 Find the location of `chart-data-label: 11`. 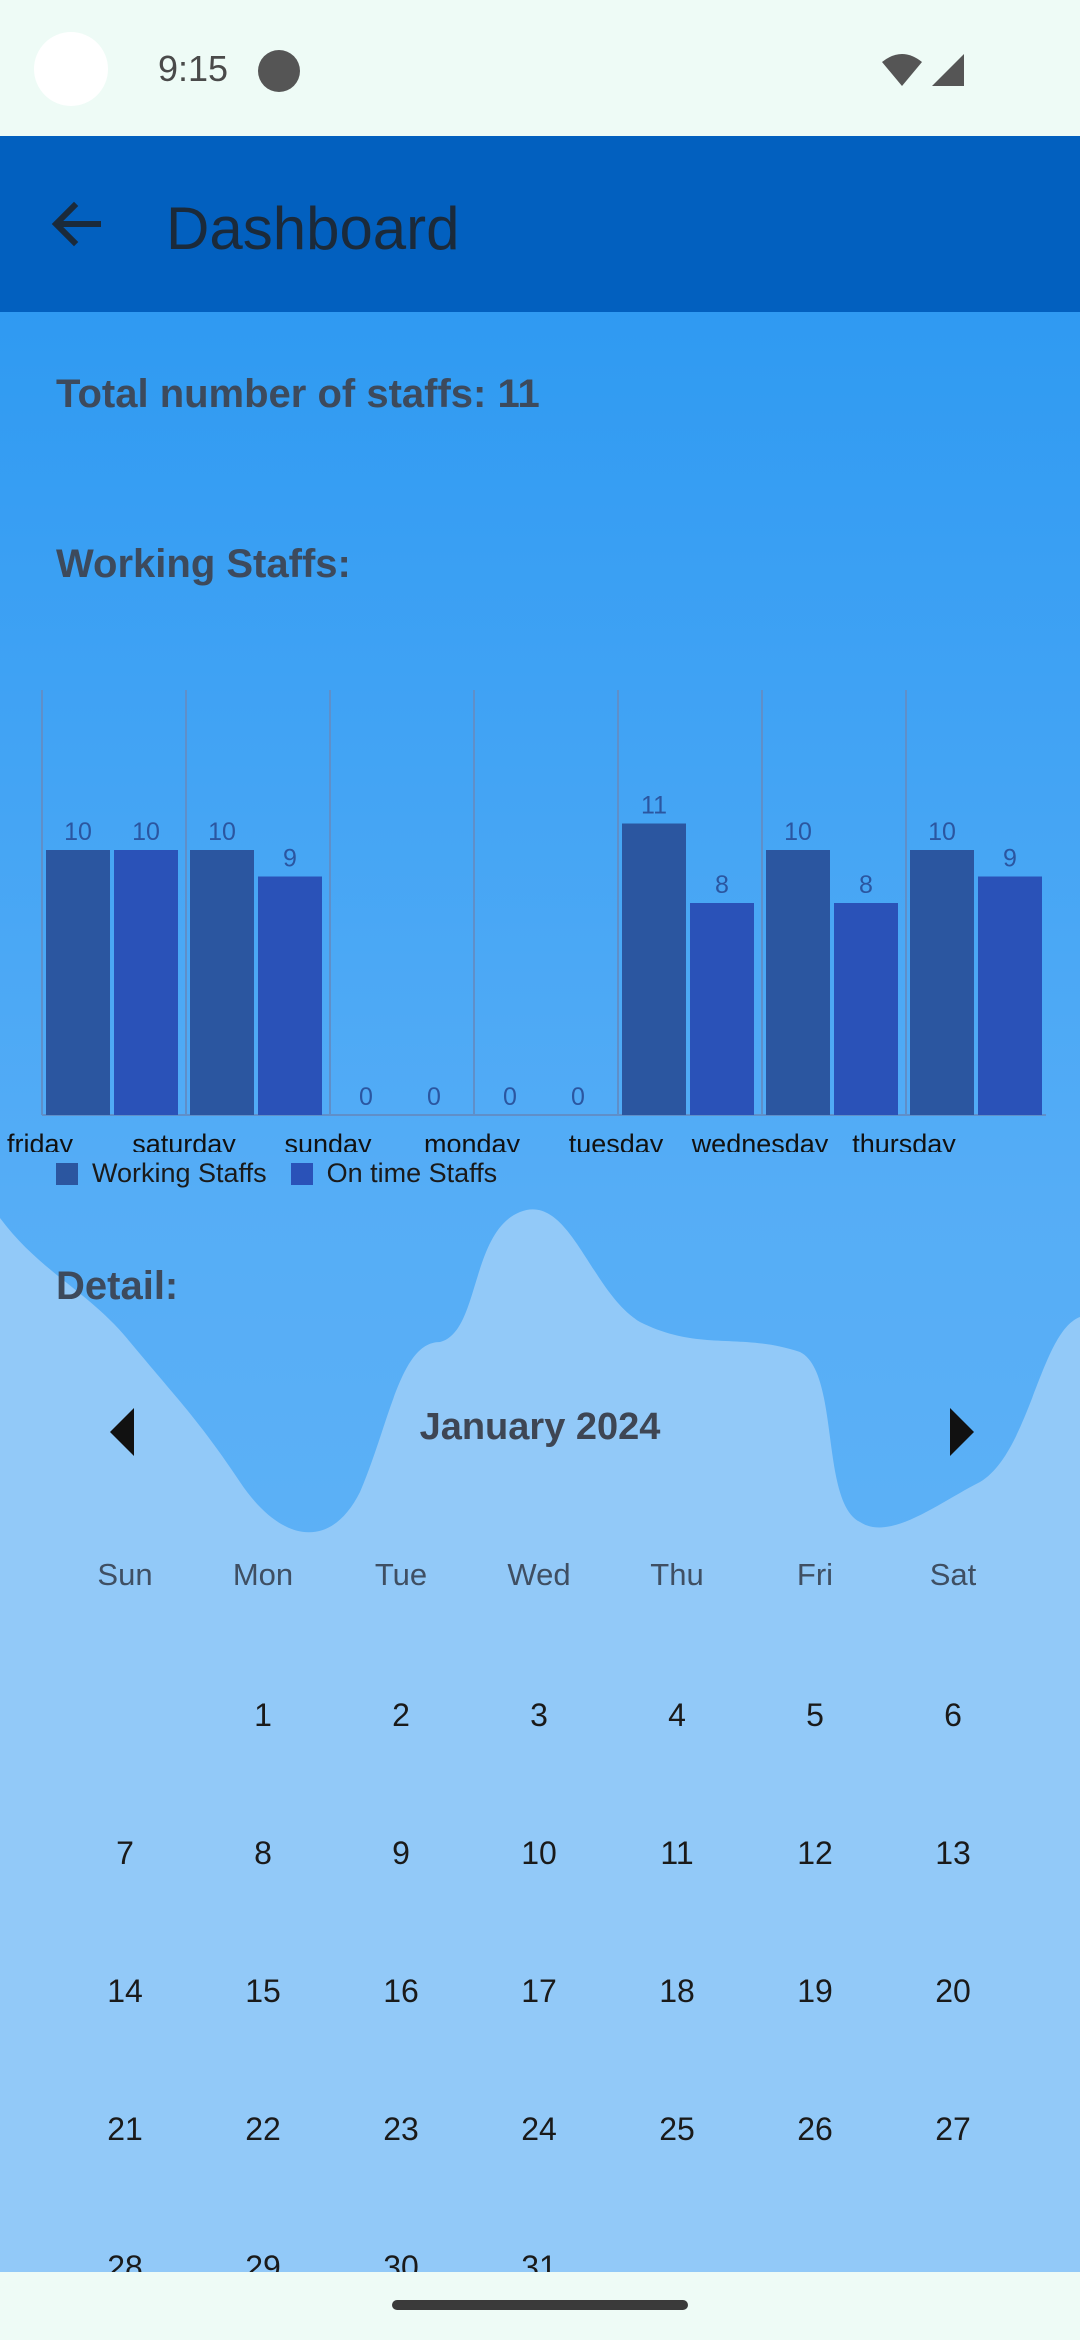

chart-data-label: 11 is located at coordinates (654, 806).